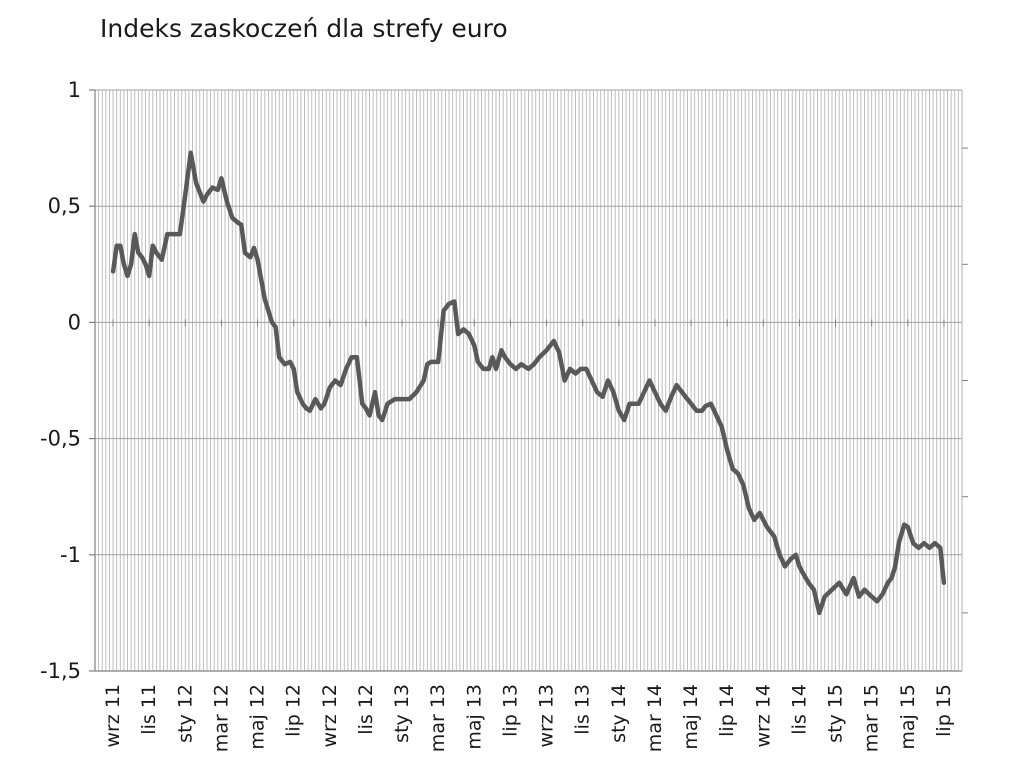 The height and width of the screenshot is (772, 1023). Describe the element at coordinates (655, 718) in the screenshot. I see `x-tick-label: mar 14` at that location.